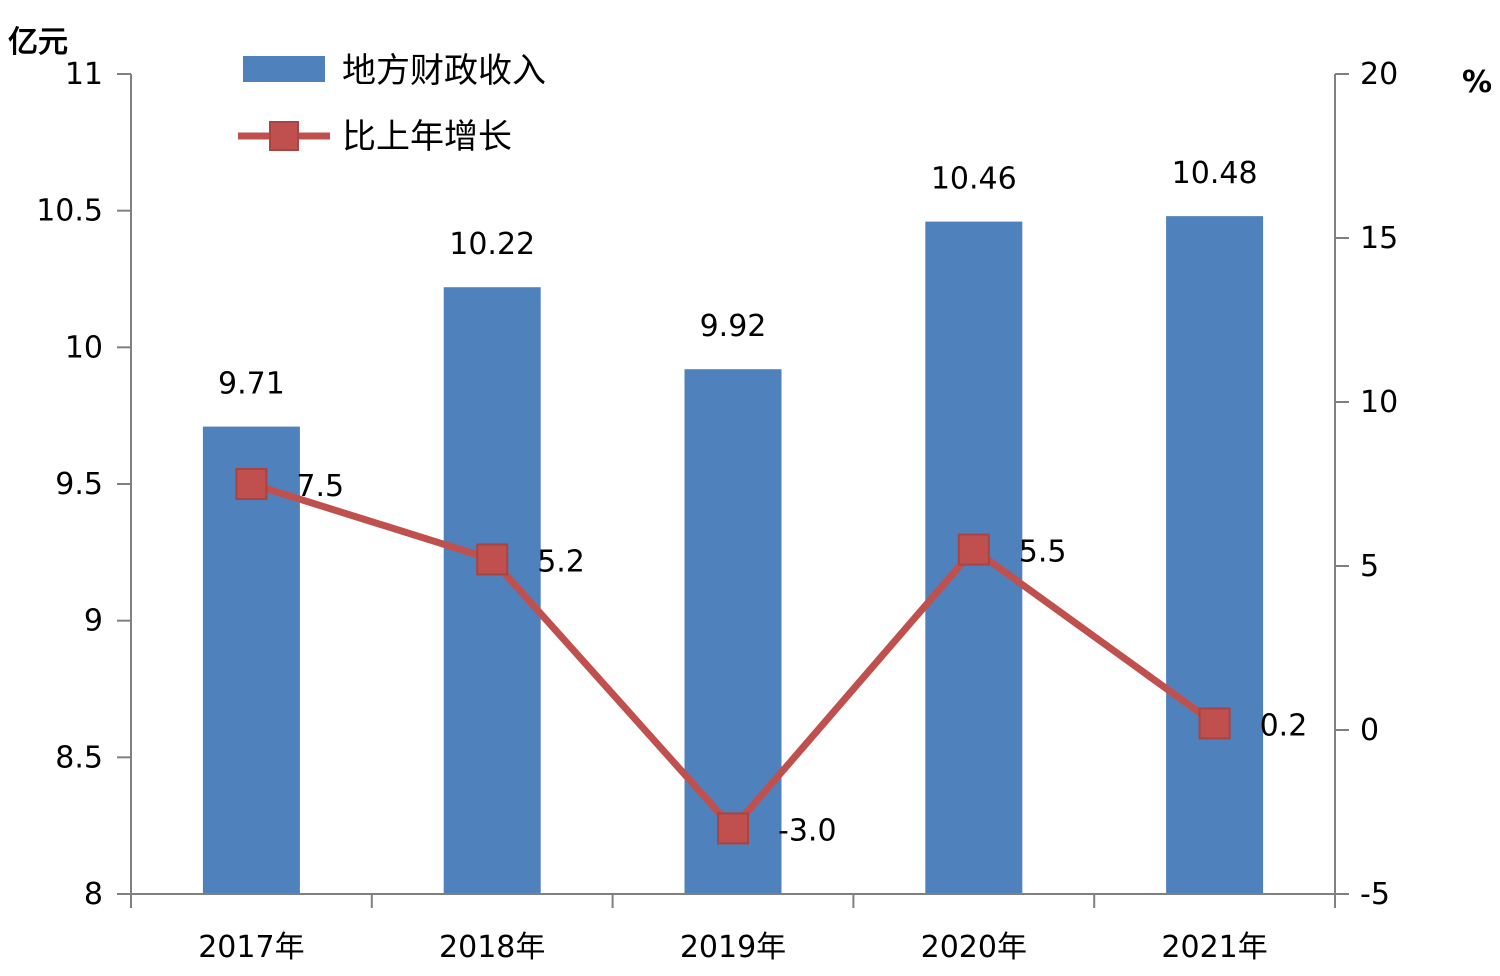 Image resolution: width=1500 pixels, height=976 pixels. I want to click on growth-value-label-4: 0.2, so click(1284, 725).